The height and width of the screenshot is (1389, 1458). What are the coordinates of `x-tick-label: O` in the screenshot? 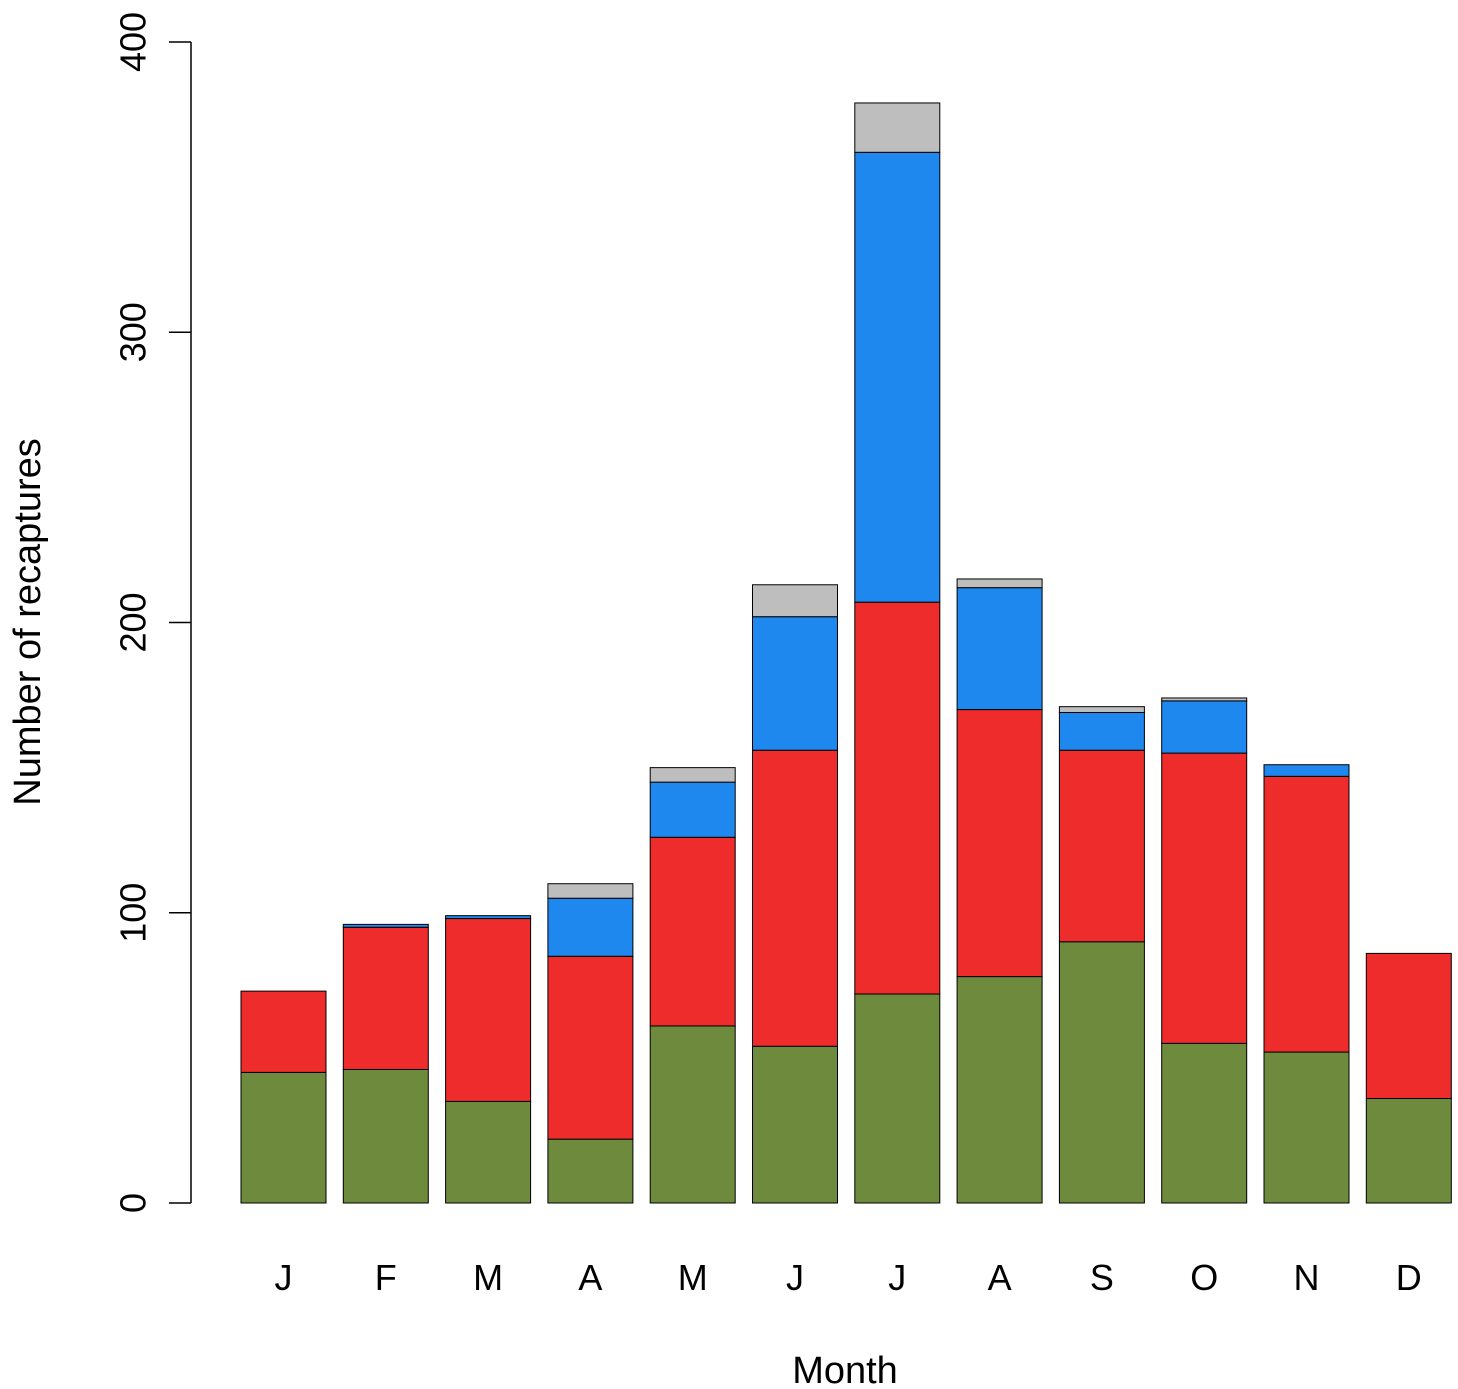 It's located at (1204, 1277).